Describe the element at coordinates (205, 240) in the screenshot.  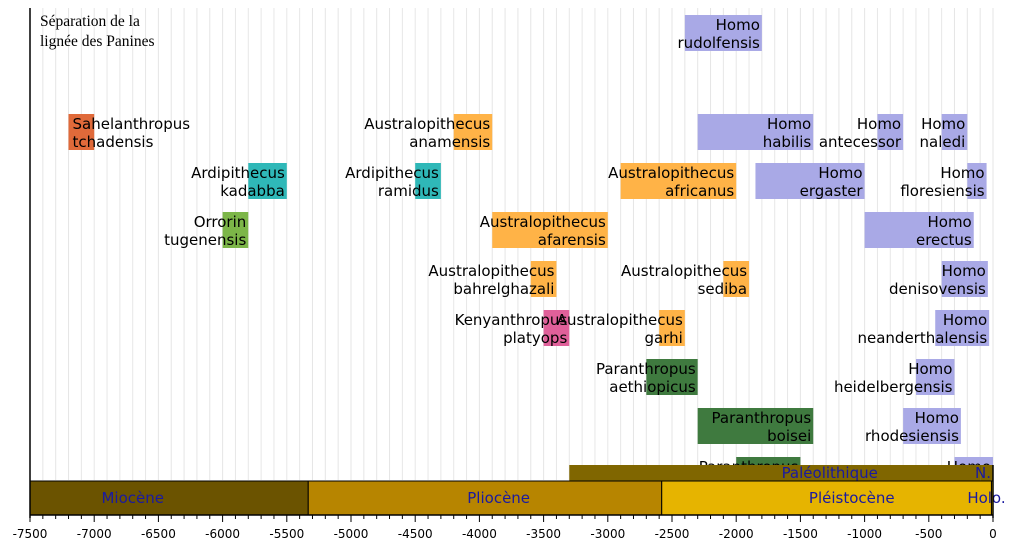
I see `species-label-species: tugenensis` at that location.